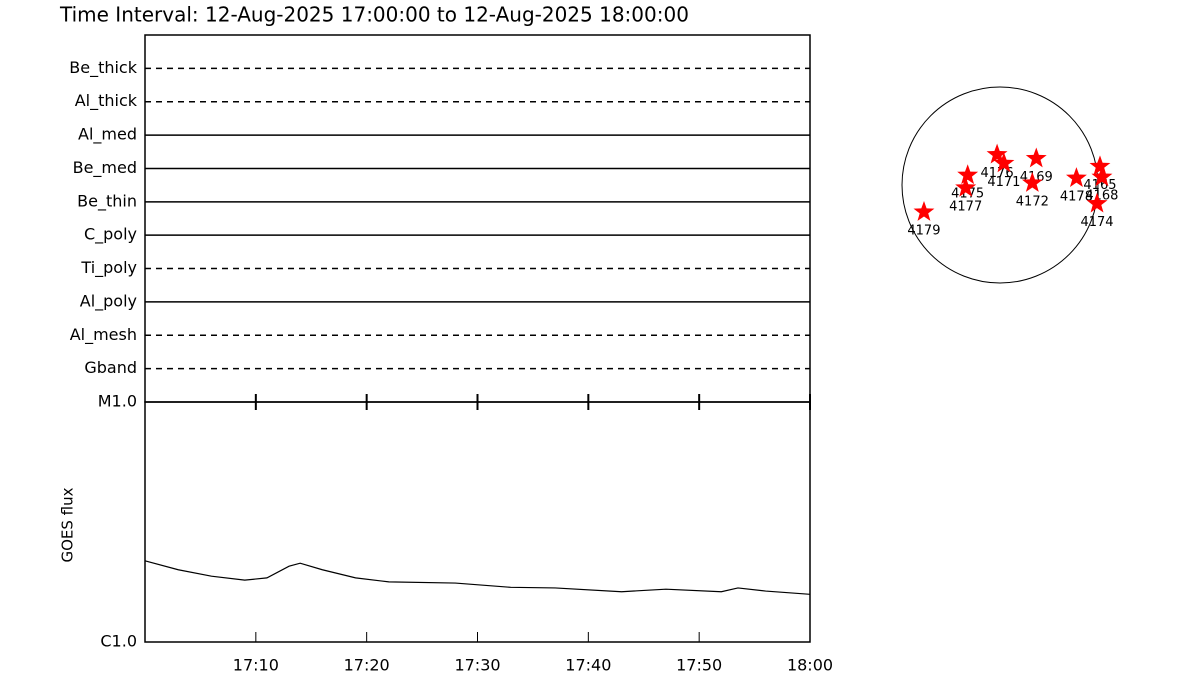  What do you see at coordinates (477, 665) in the screenshot?
I see `x-tick-label: 17:30` at bounding box center [477, 665].